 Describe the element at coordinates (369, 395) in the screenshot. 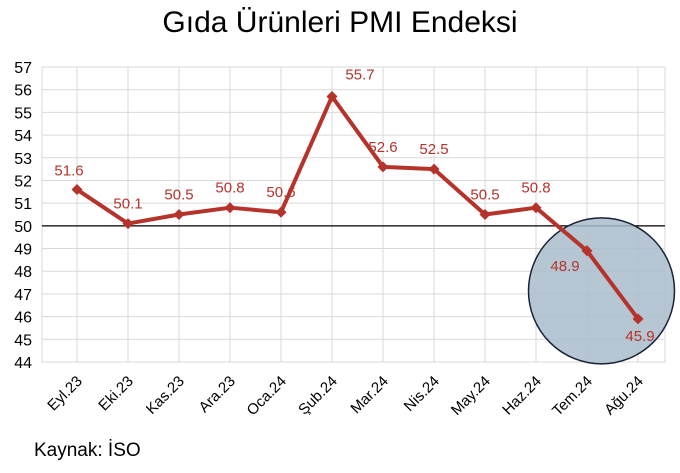

I see `x-tick-label: Mar.24` at that location.